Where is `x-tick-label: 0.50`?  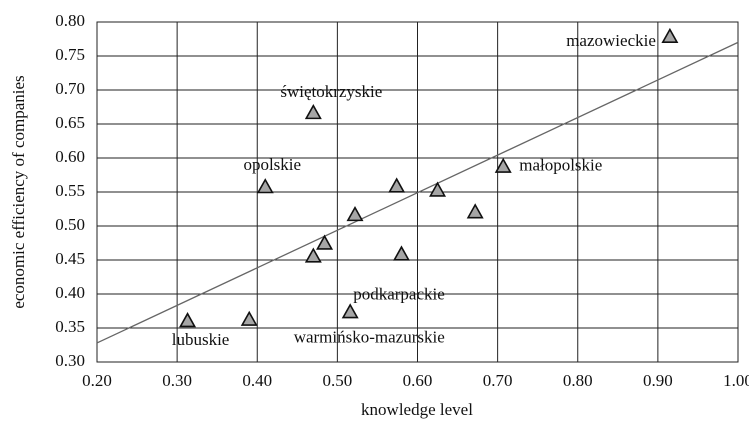 x-tick-label: 0.50 is located at coordinates (338, 380).